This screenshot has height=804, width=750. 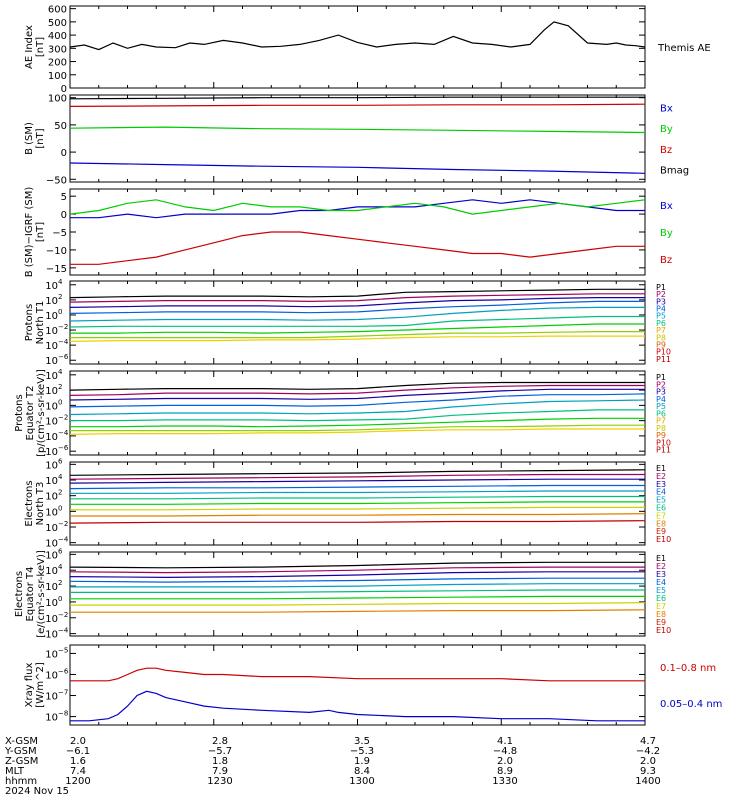 What do you see at coordinates (63, 714) in the screenshot?
I see `y-tick-exponent: −8` at bounding box center [63, 714].